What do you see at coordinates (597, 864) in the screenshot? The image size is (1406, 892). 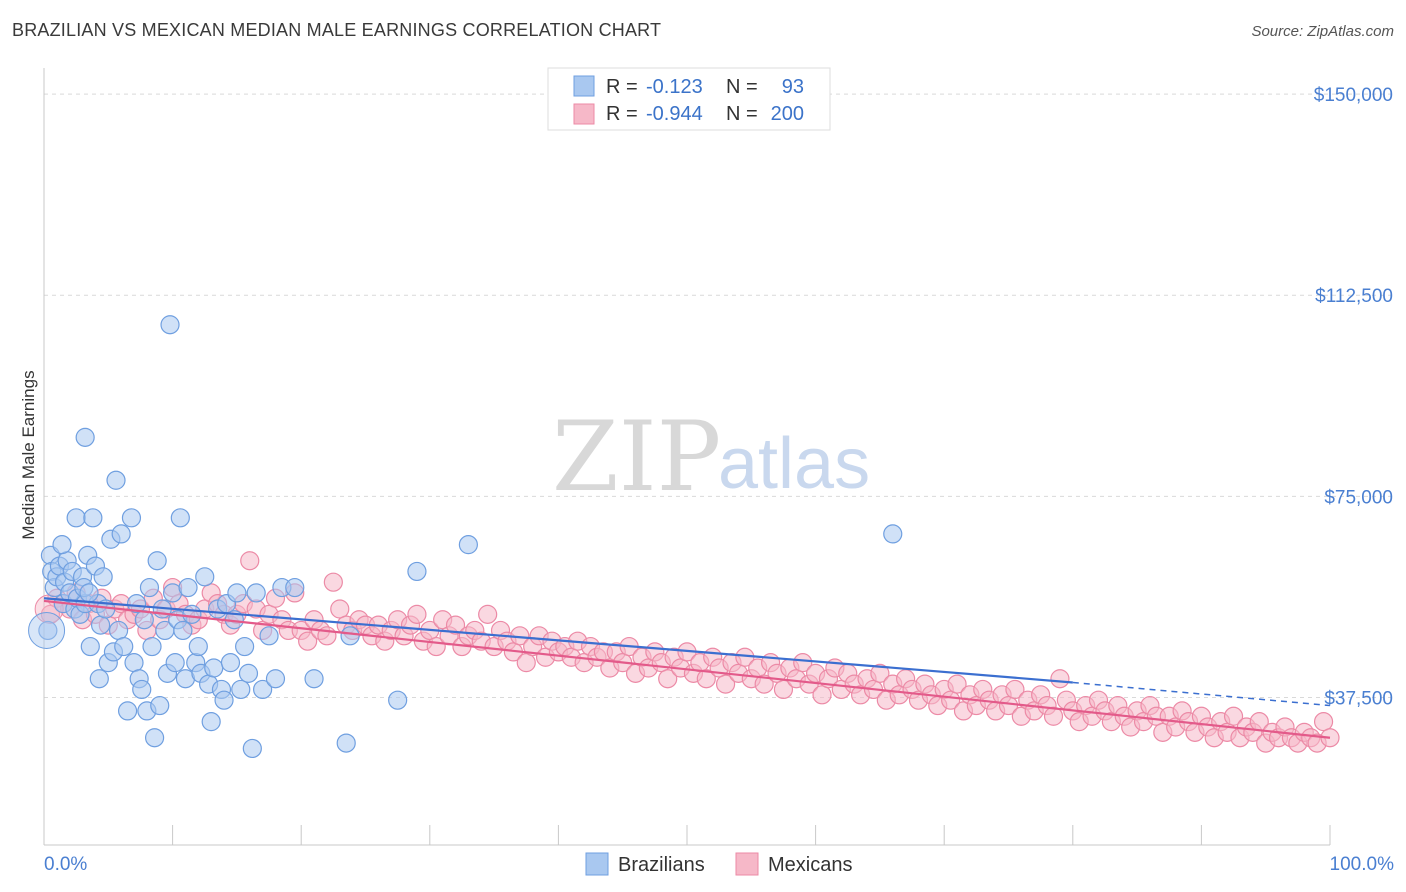 I see `bottom-legend-swatch-brazilians` at bounding box center [597, 864].